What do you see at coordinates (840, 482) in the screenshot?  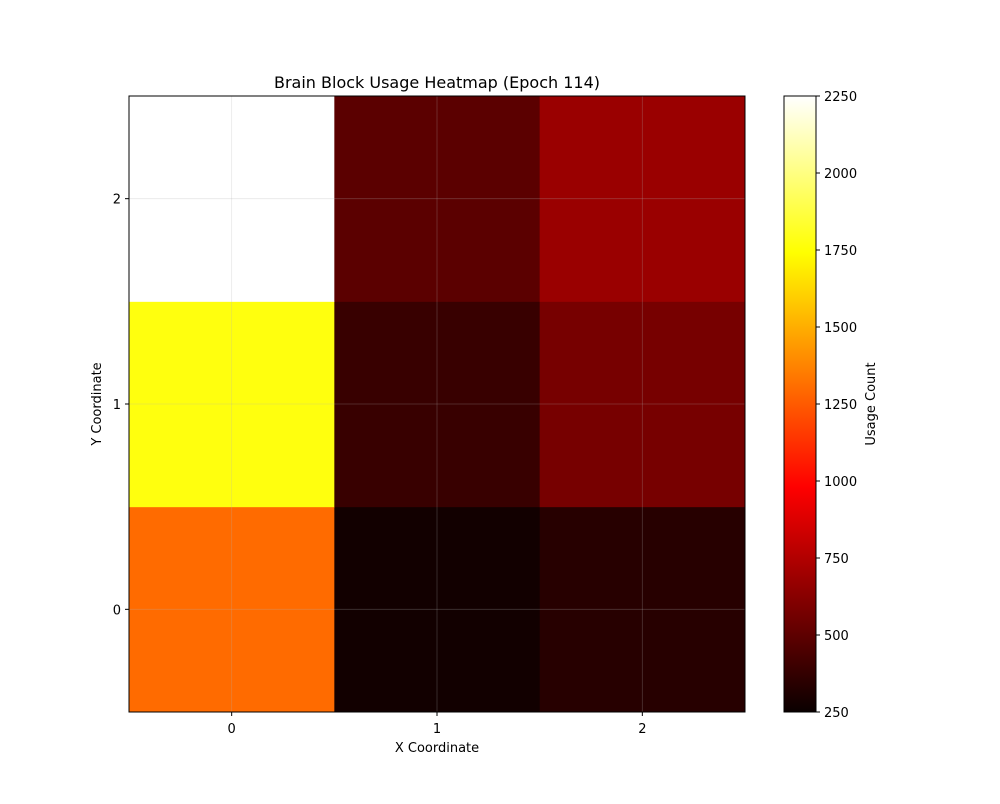 I see `colorbar-tick-label: 1000` at bounding box center [840, 482].